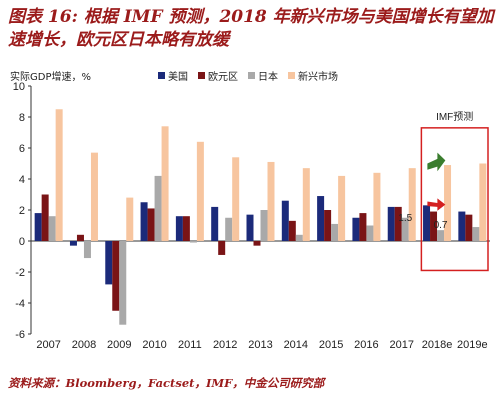  What do you see at coordinates (377, 206) in the screenshot?
I see `bar-新兴市场-2016` at bounding box center [377, 206].